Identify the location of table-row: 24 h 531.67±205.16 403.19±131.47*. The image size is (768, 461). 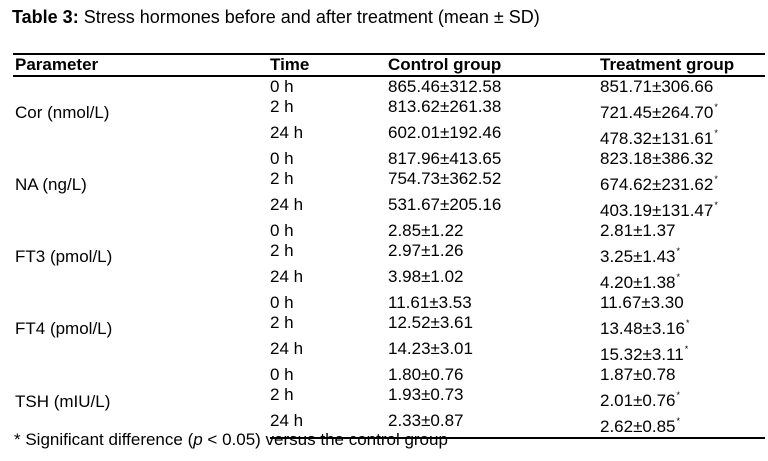
(389, 208).